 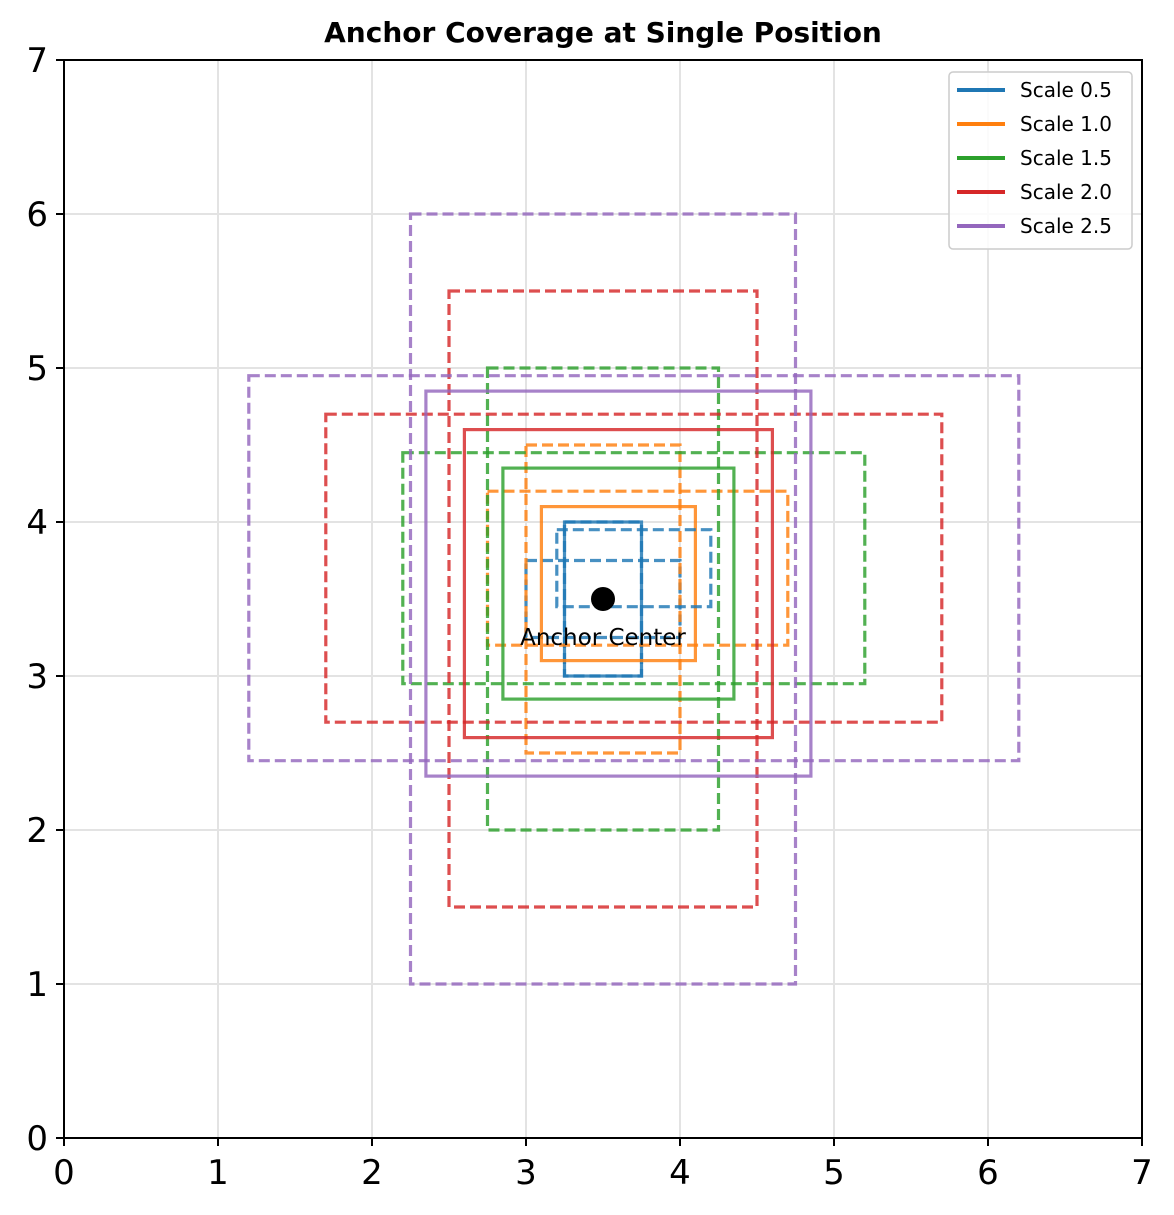 I want to click on y-tick-label: 7, so click(x=37, y=61).